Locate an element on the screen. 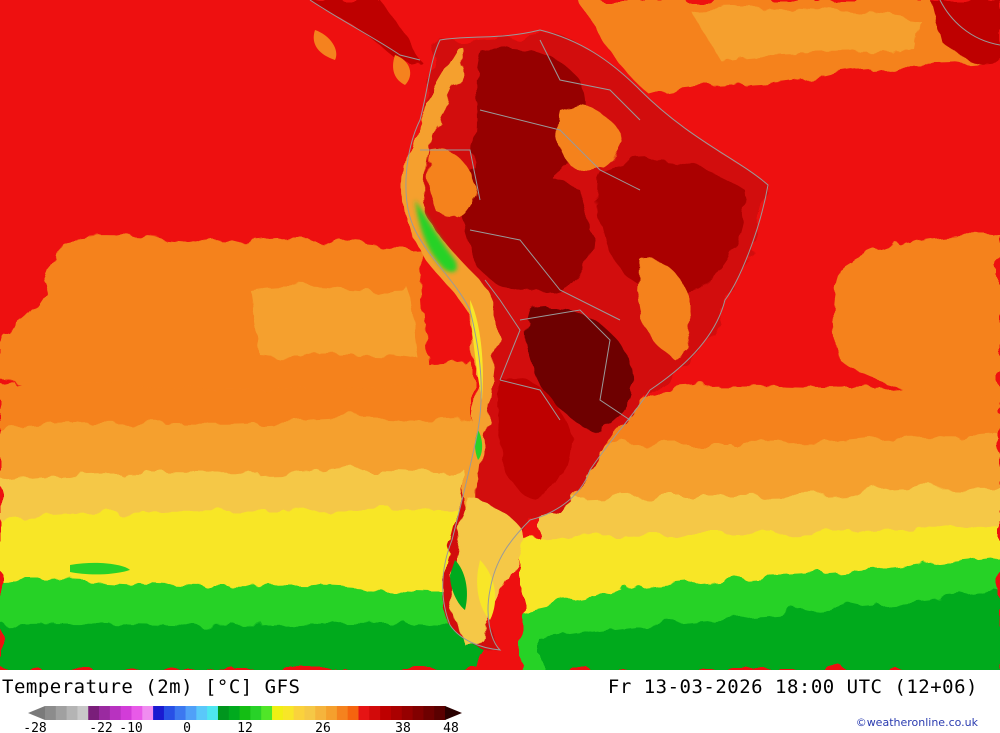 This screenshot has width=1000, height=733. legend-arrow-low is located at coordinates (36, 713).